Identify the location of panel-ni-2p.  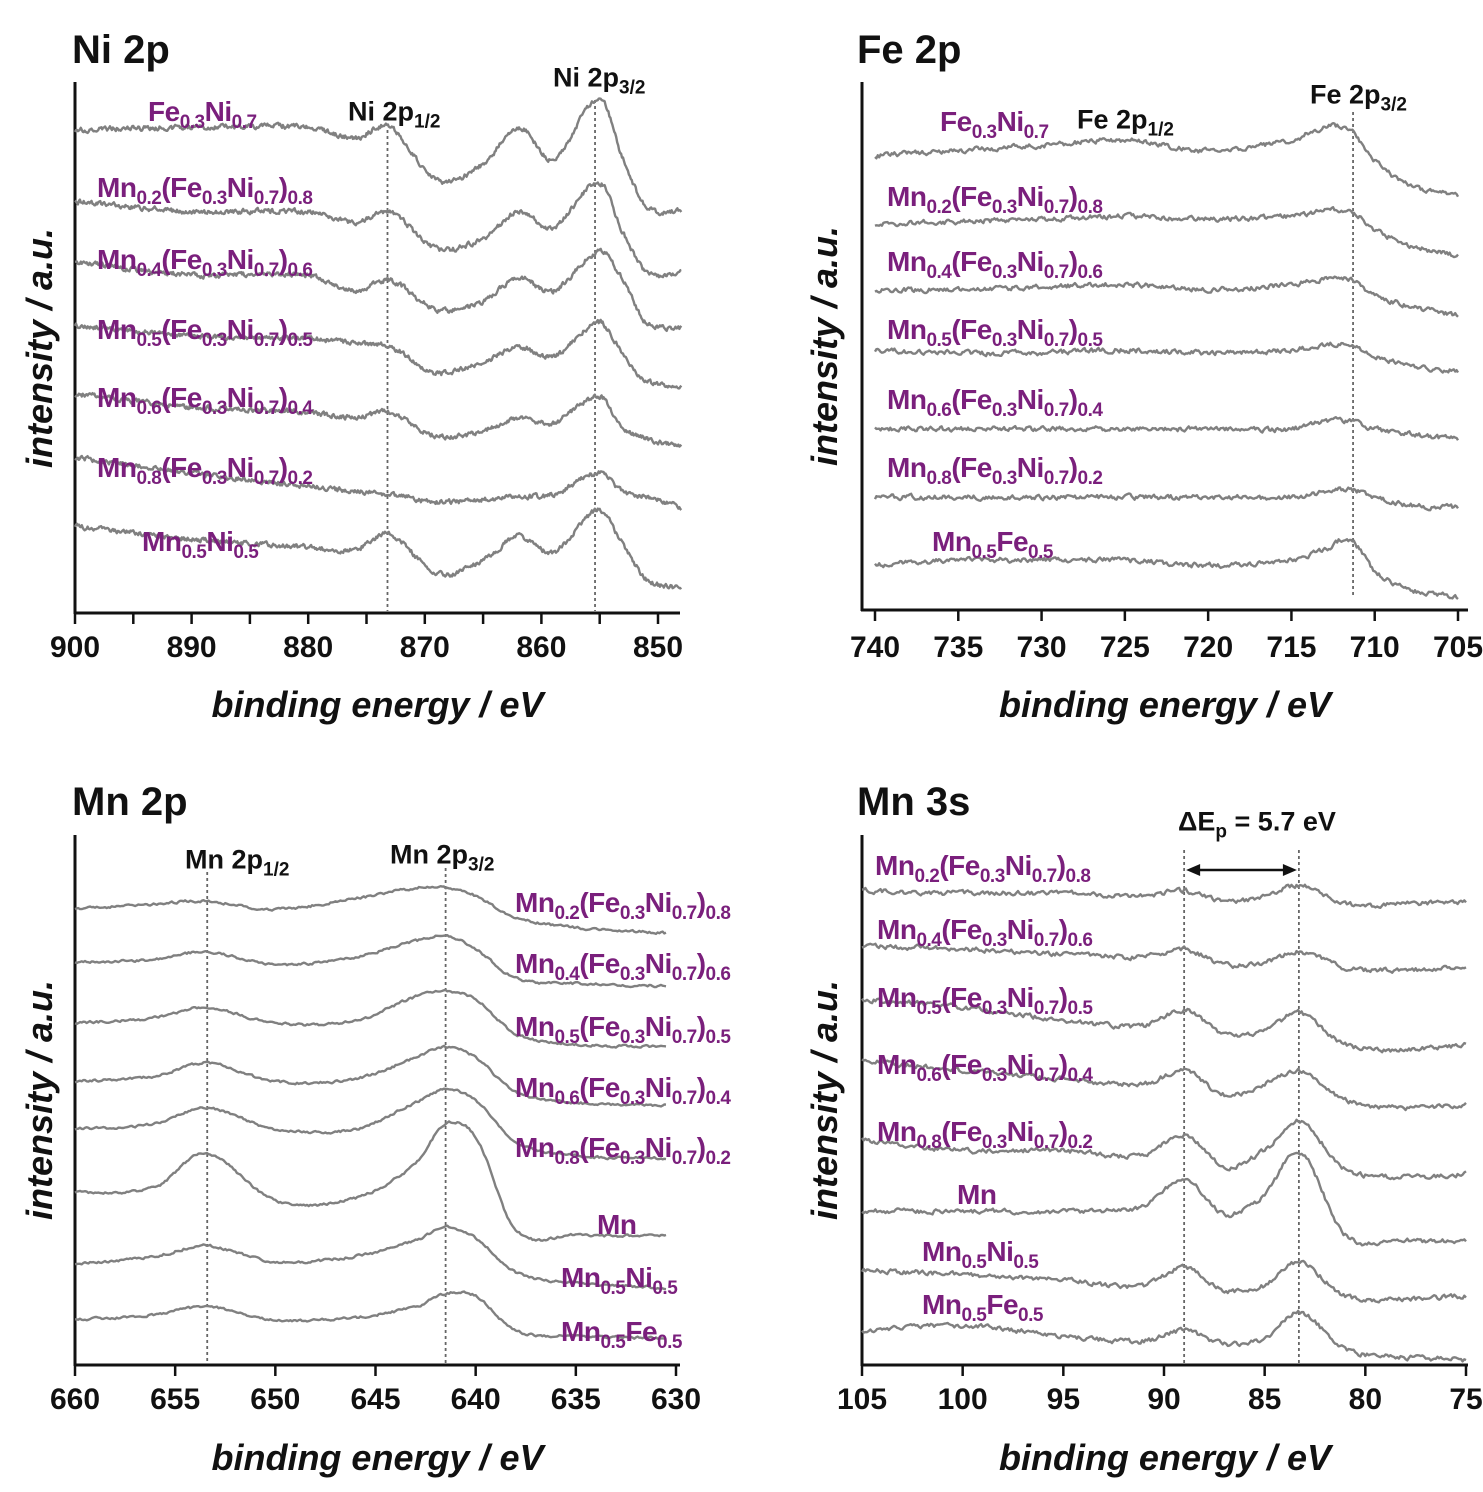
(378, 353).